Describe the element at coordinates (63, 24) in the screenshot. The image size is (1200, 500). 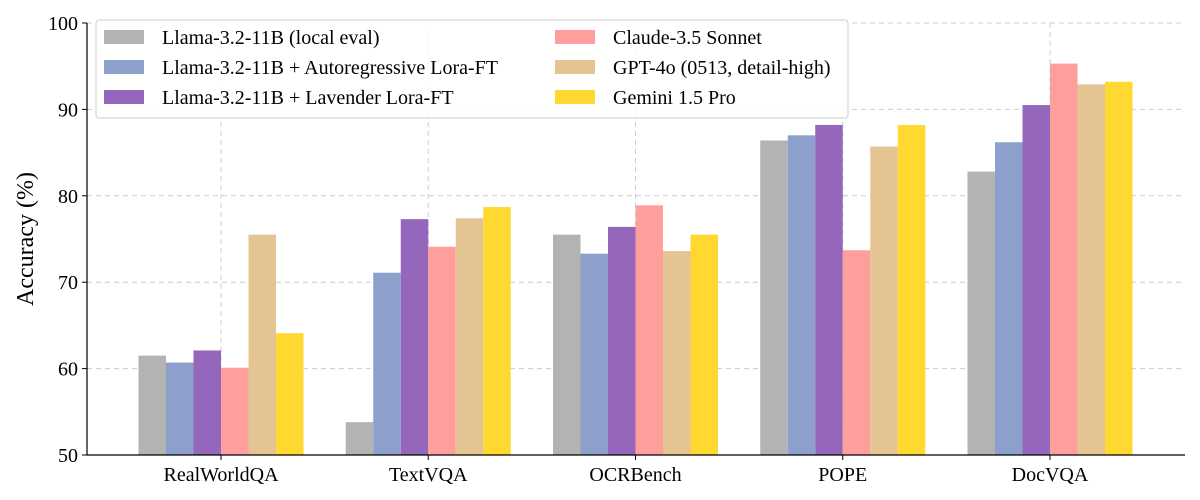
I see `y-tick-label: 100` at that location.